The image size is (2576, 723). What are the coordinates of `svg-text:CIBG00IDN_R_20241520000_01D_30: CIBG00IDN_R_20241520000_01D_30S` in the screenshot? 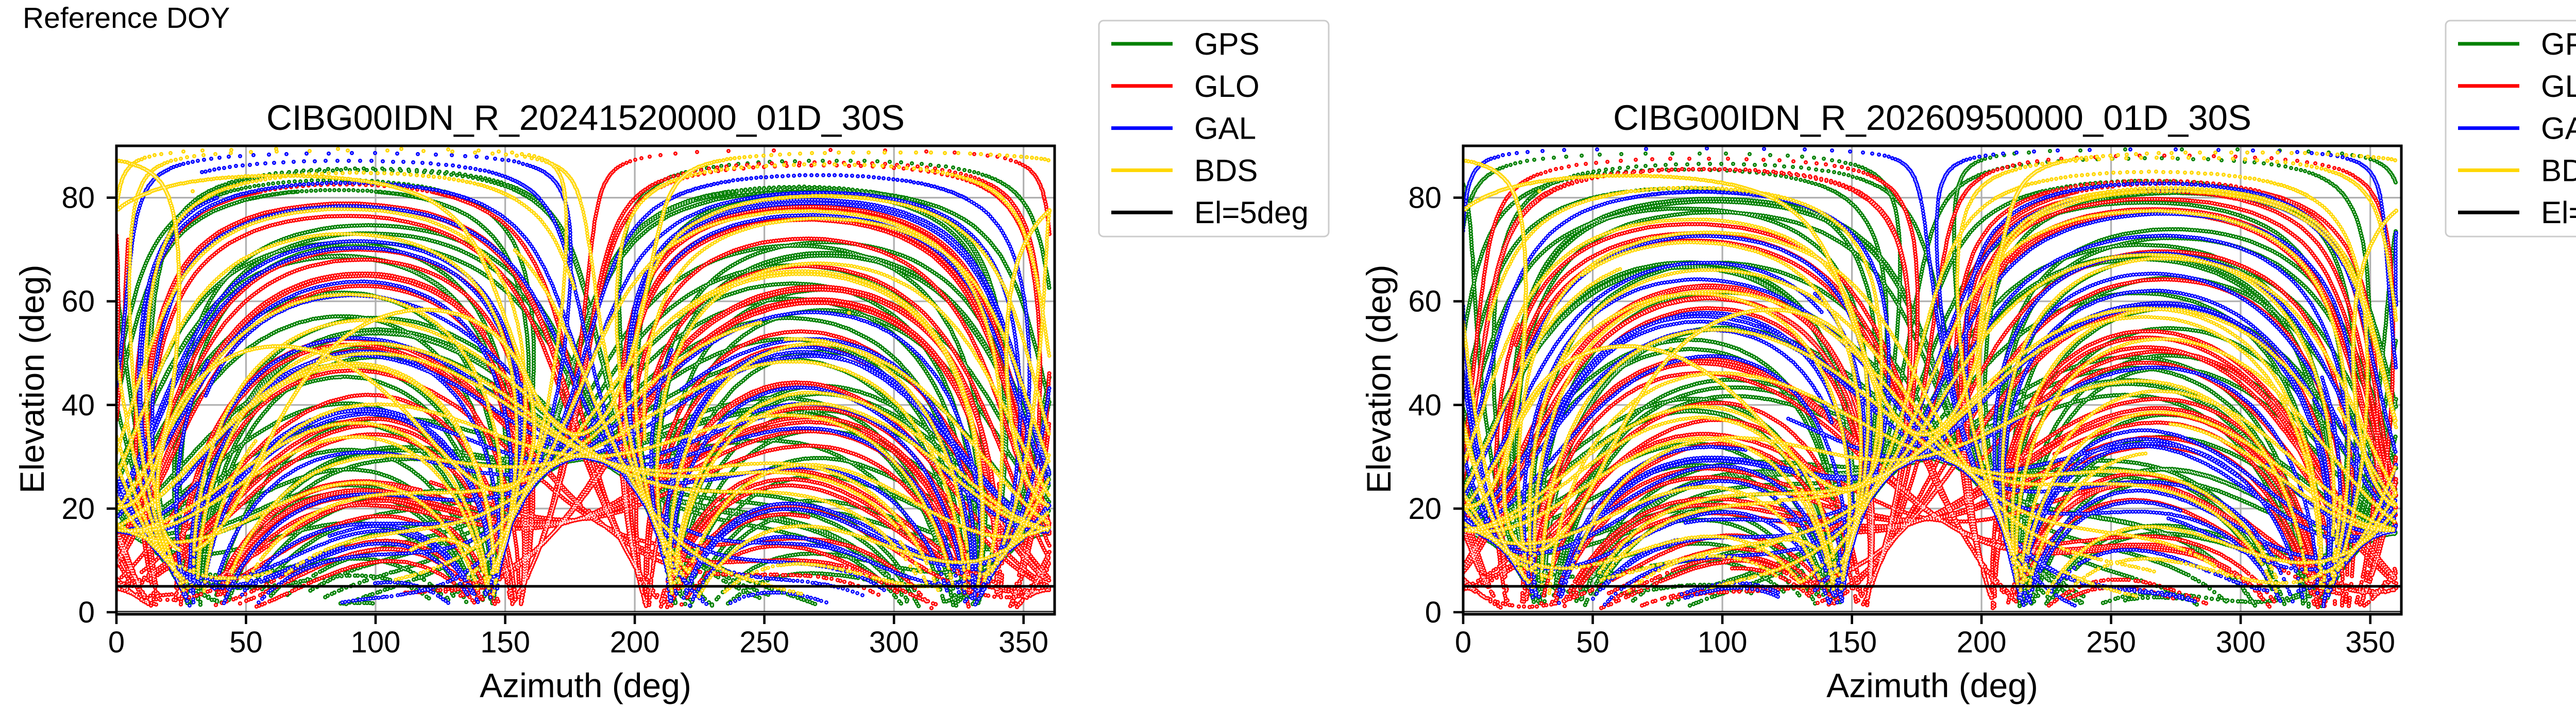 It's located at (585, 118).